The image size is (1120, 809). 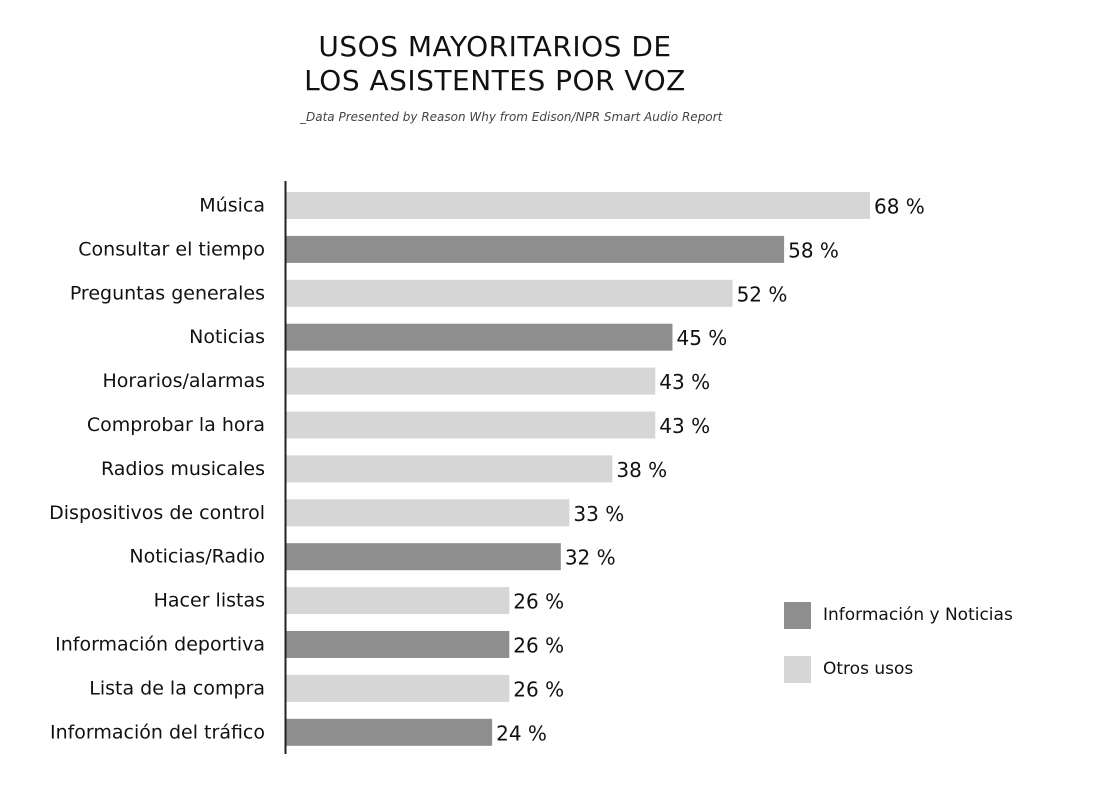 I want to click on value-label-3: 45 %, so click(x=701, y=338).